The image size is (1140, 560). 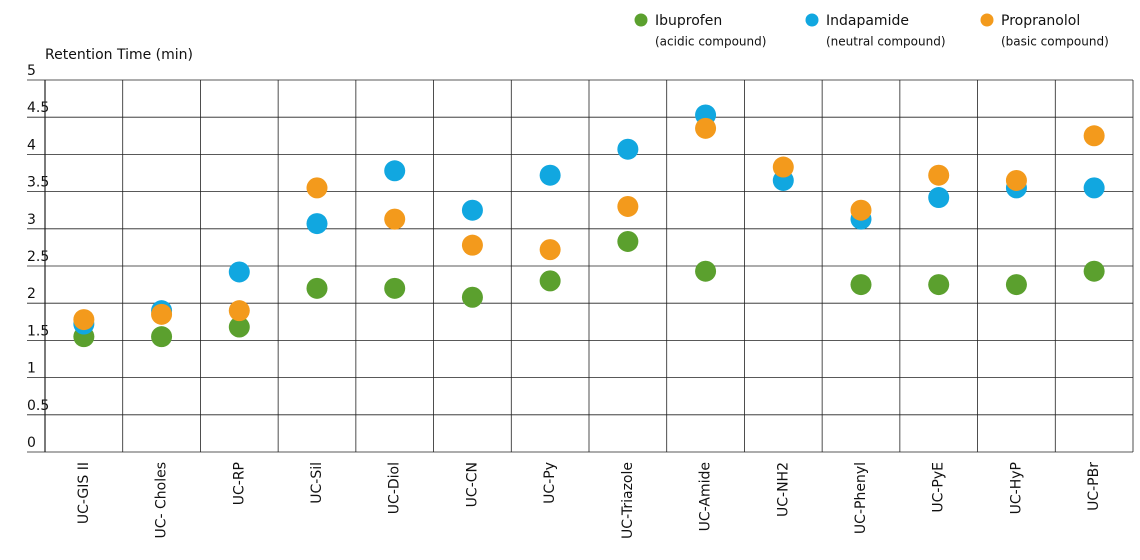 I want to click on y-tick-label: 1, so click(x=31, y=369).